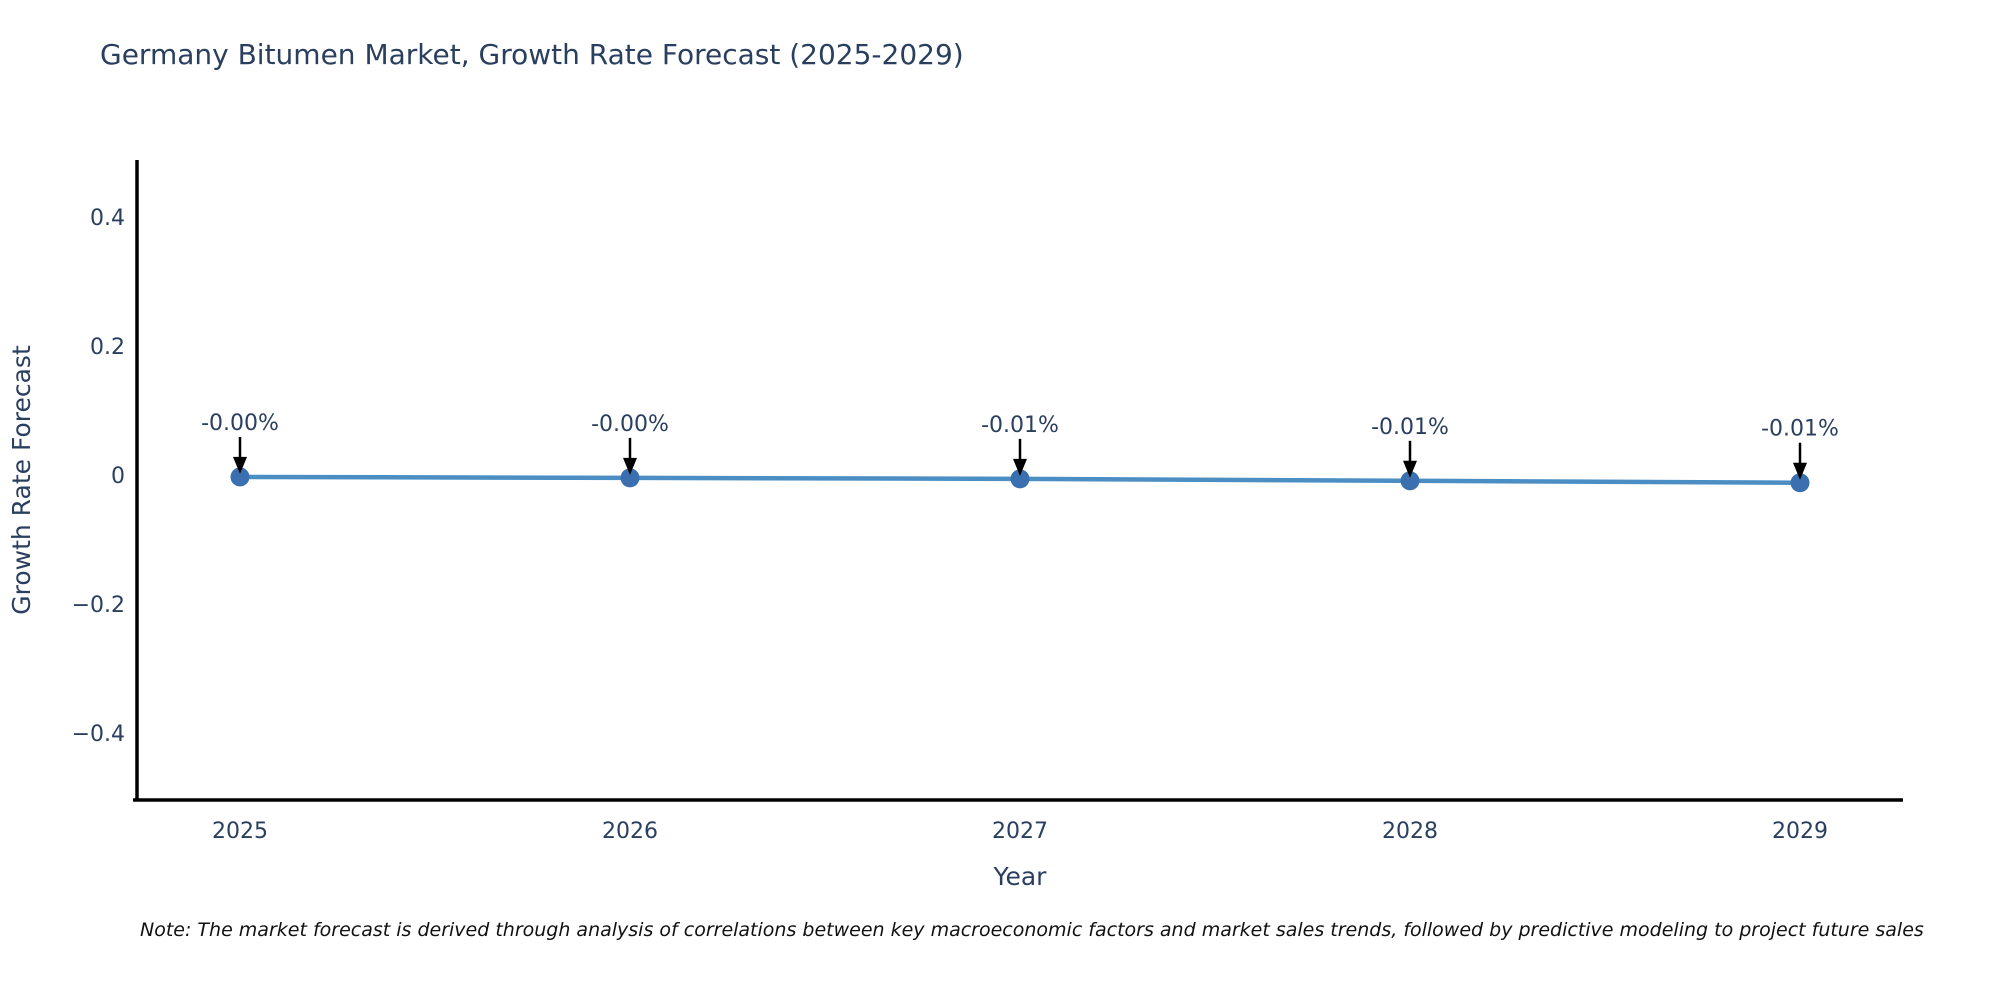 The height and width of the screenshot is (1000, 2000). What do you see at coordinates (98, 734) in the screenshot?
I see `y-tick-label: −0.4` at bounding box center [98, 734].